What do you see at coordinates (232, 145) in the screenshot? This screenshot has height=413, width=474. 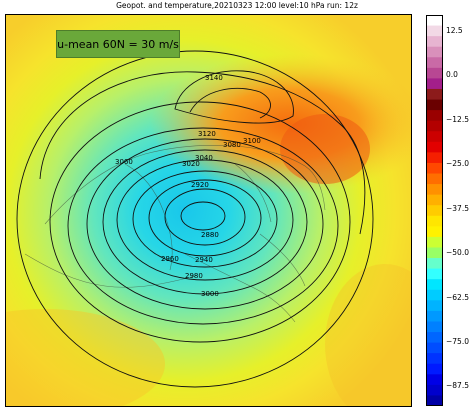 I see `contour-label-3080: 3080` at bounding box center [232, 145].